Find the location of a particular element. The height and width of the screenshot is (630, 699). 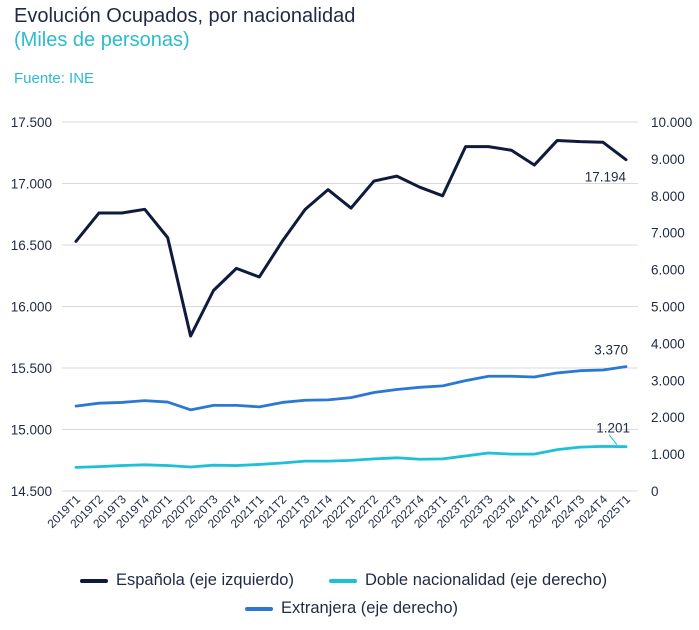

legend-item-extranjera: Extranjera (eje derecho) is located at coordinates (351, 608).